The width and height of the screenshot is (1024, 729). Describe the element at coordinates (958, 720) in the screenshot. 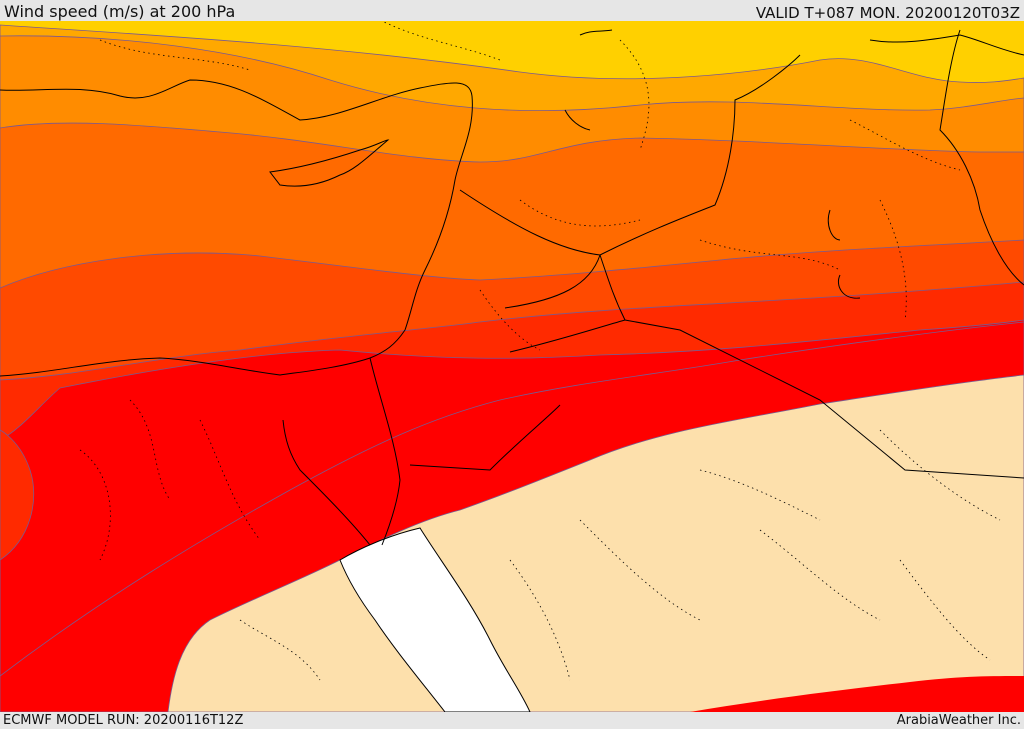

I see `credit-label: ArabiaWeather Inc.` at that location.